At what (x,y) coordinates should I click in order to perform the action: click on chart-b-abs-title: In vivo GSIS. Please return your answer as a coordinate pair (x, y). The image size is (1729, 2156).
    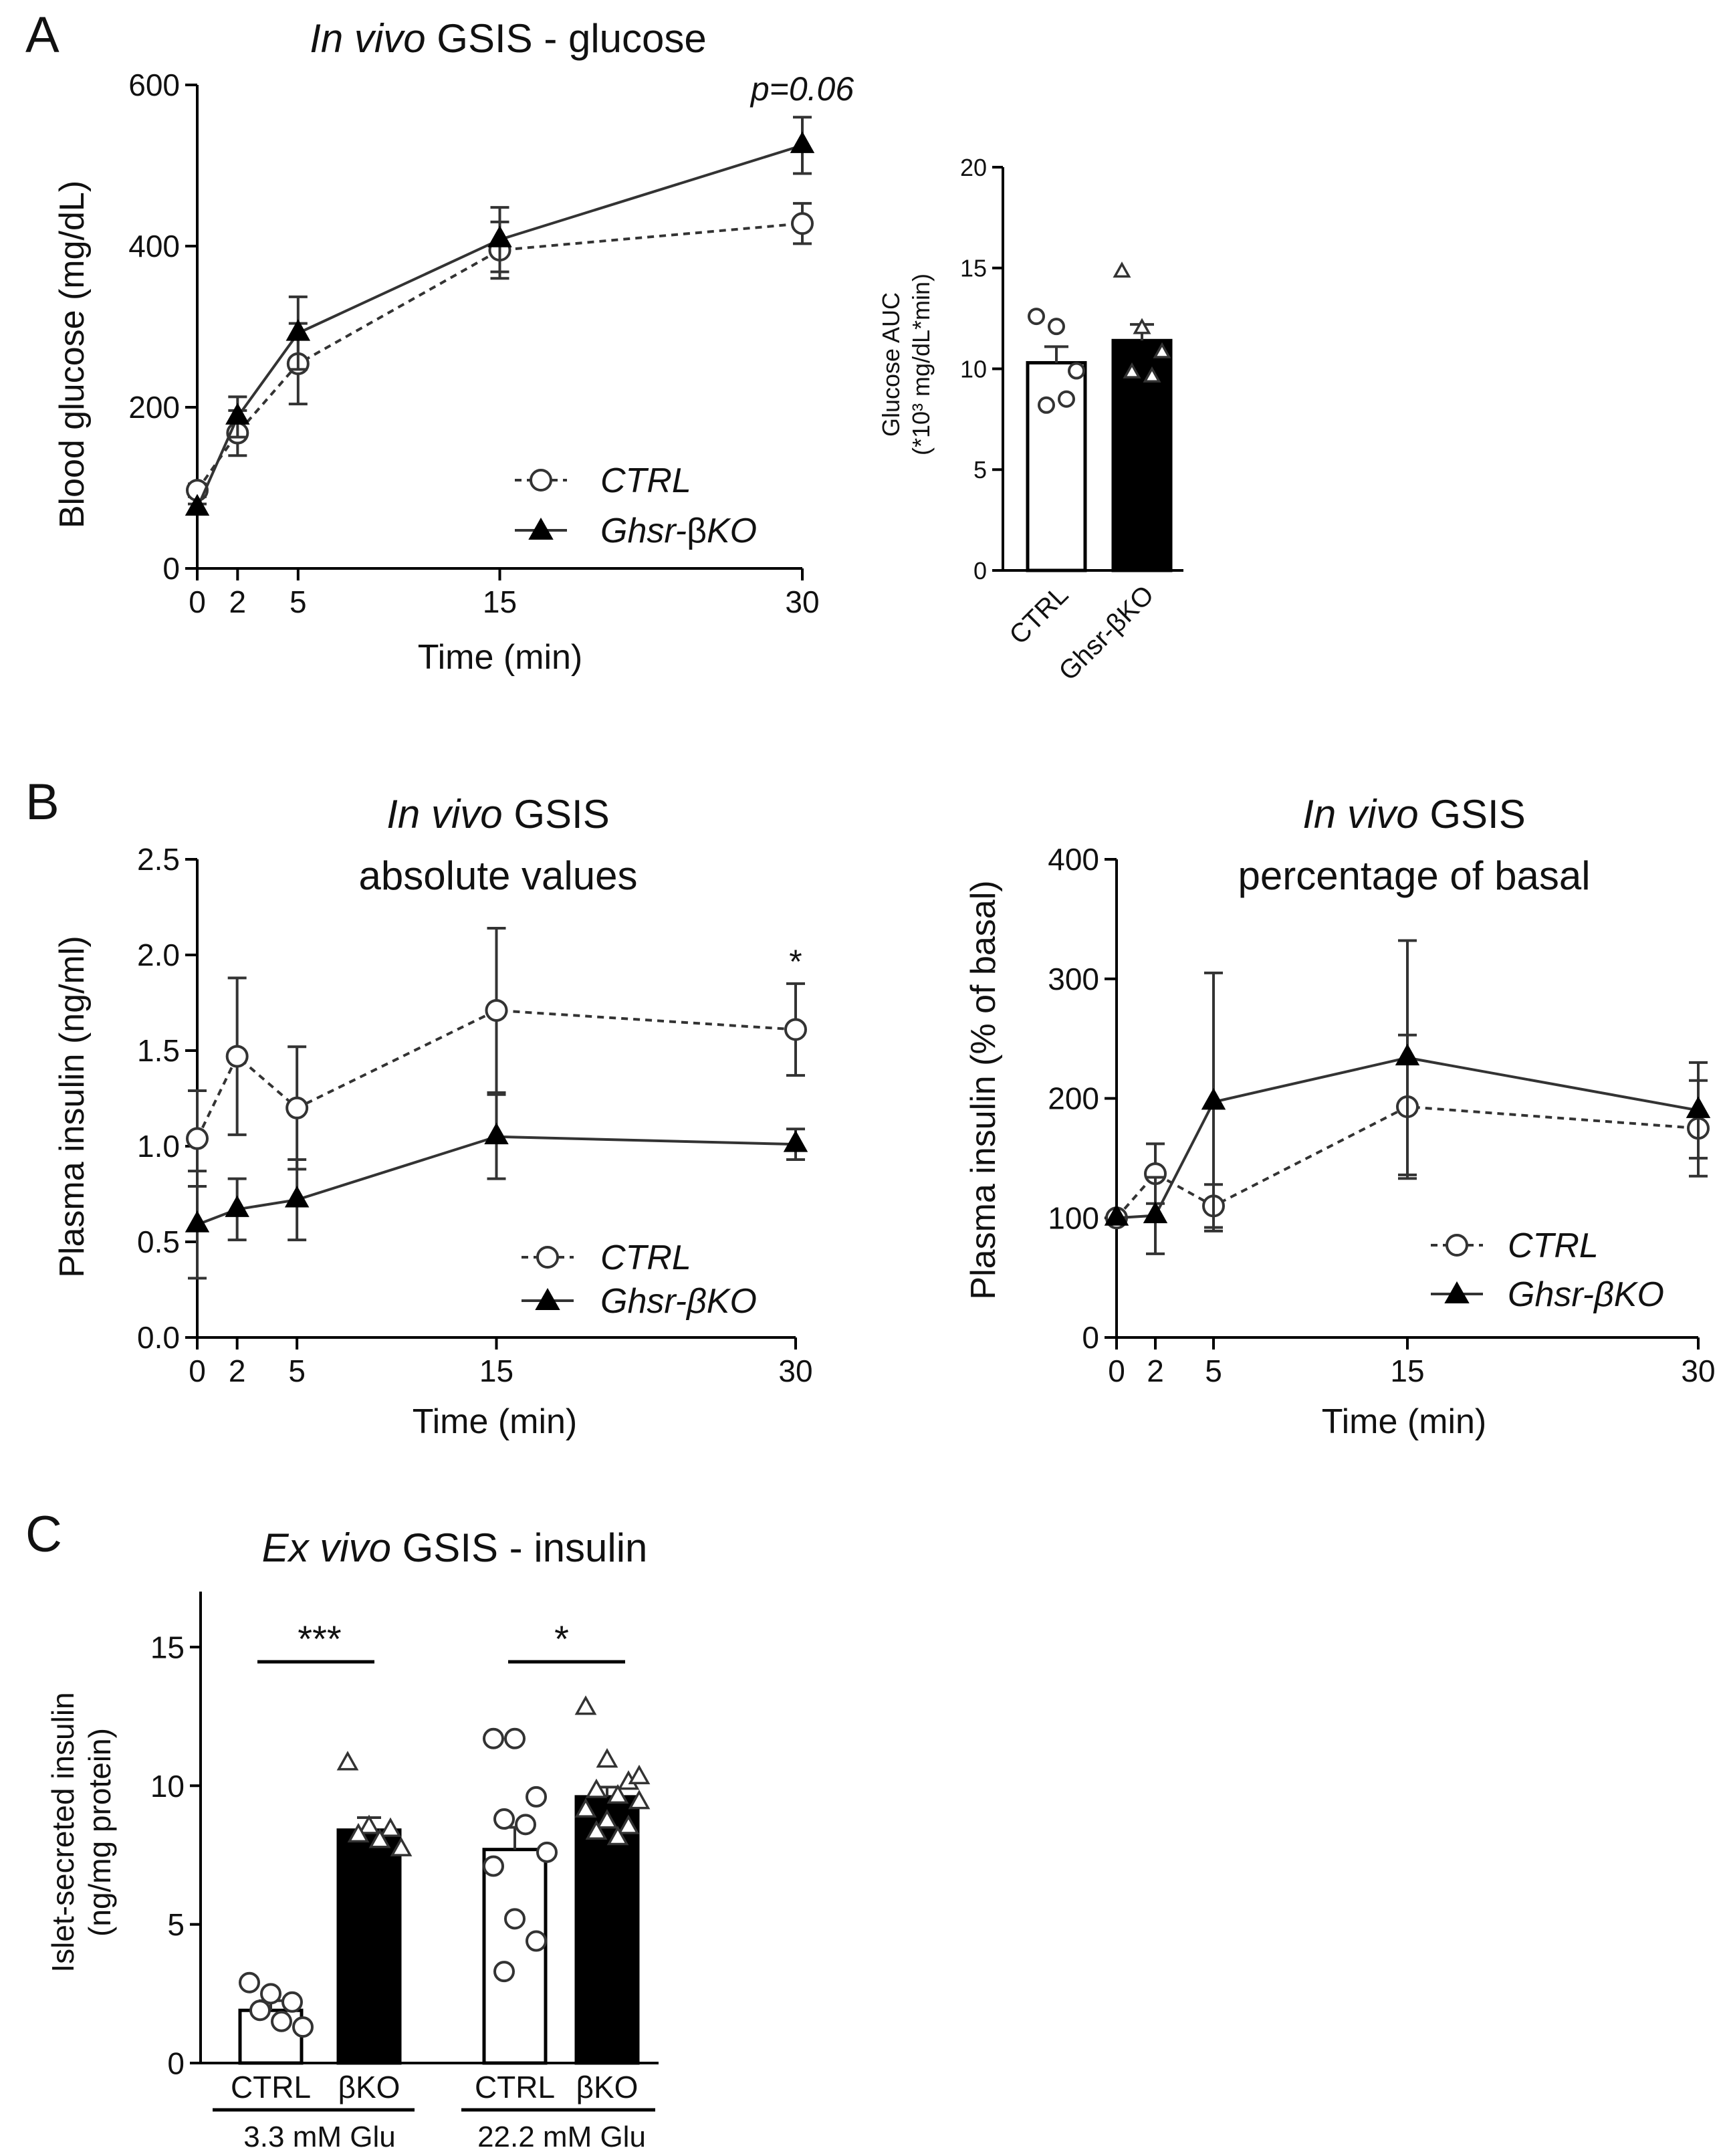
    Looking at the image, I should click on (497, 814).